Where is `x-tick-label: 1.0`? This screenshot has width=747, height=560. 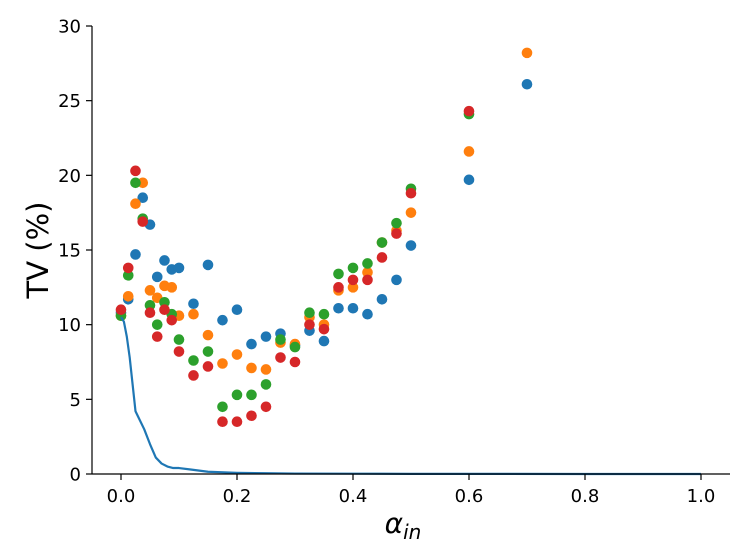
x-tick-label: 1.0 is located at coordinates (701, 496).